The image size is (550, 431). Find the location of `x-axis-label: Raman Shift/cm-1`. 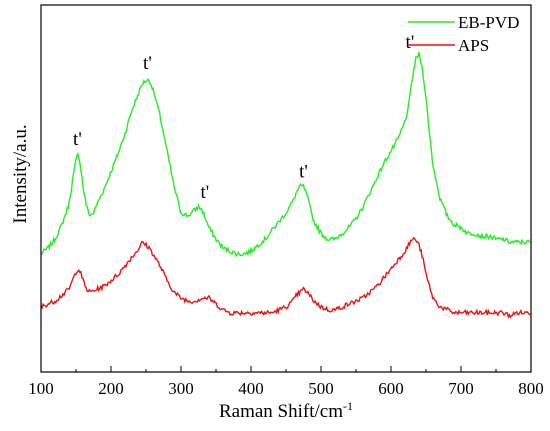

x-axis-label: Raman Shift/cm-1 is located at coordinates (286, 410).